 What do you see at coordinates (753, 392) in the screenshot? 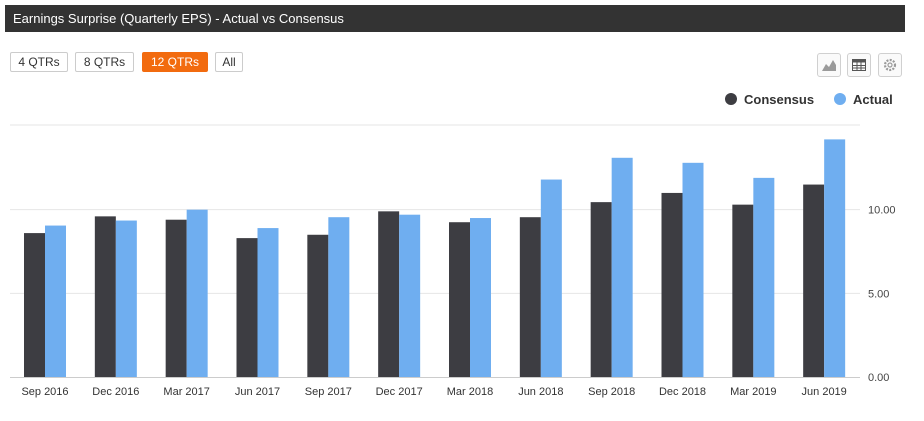
I see `x-tick-label: Mar 2019` at bounding box center [753, 392].